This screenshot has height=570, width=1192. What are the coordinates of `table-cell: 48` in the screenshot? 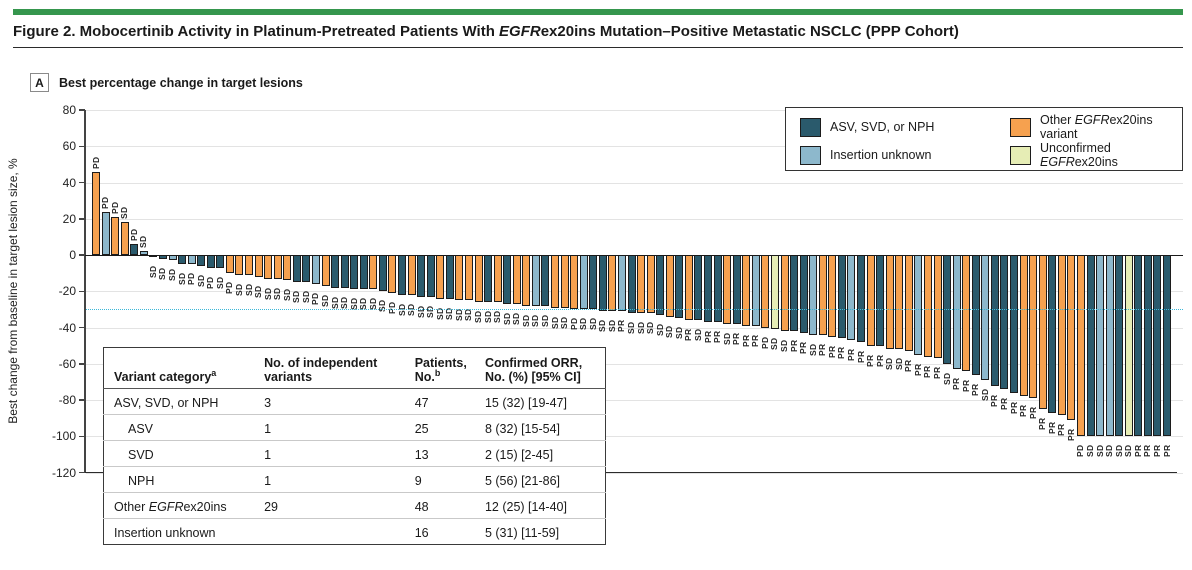 It's located at (439, 505).